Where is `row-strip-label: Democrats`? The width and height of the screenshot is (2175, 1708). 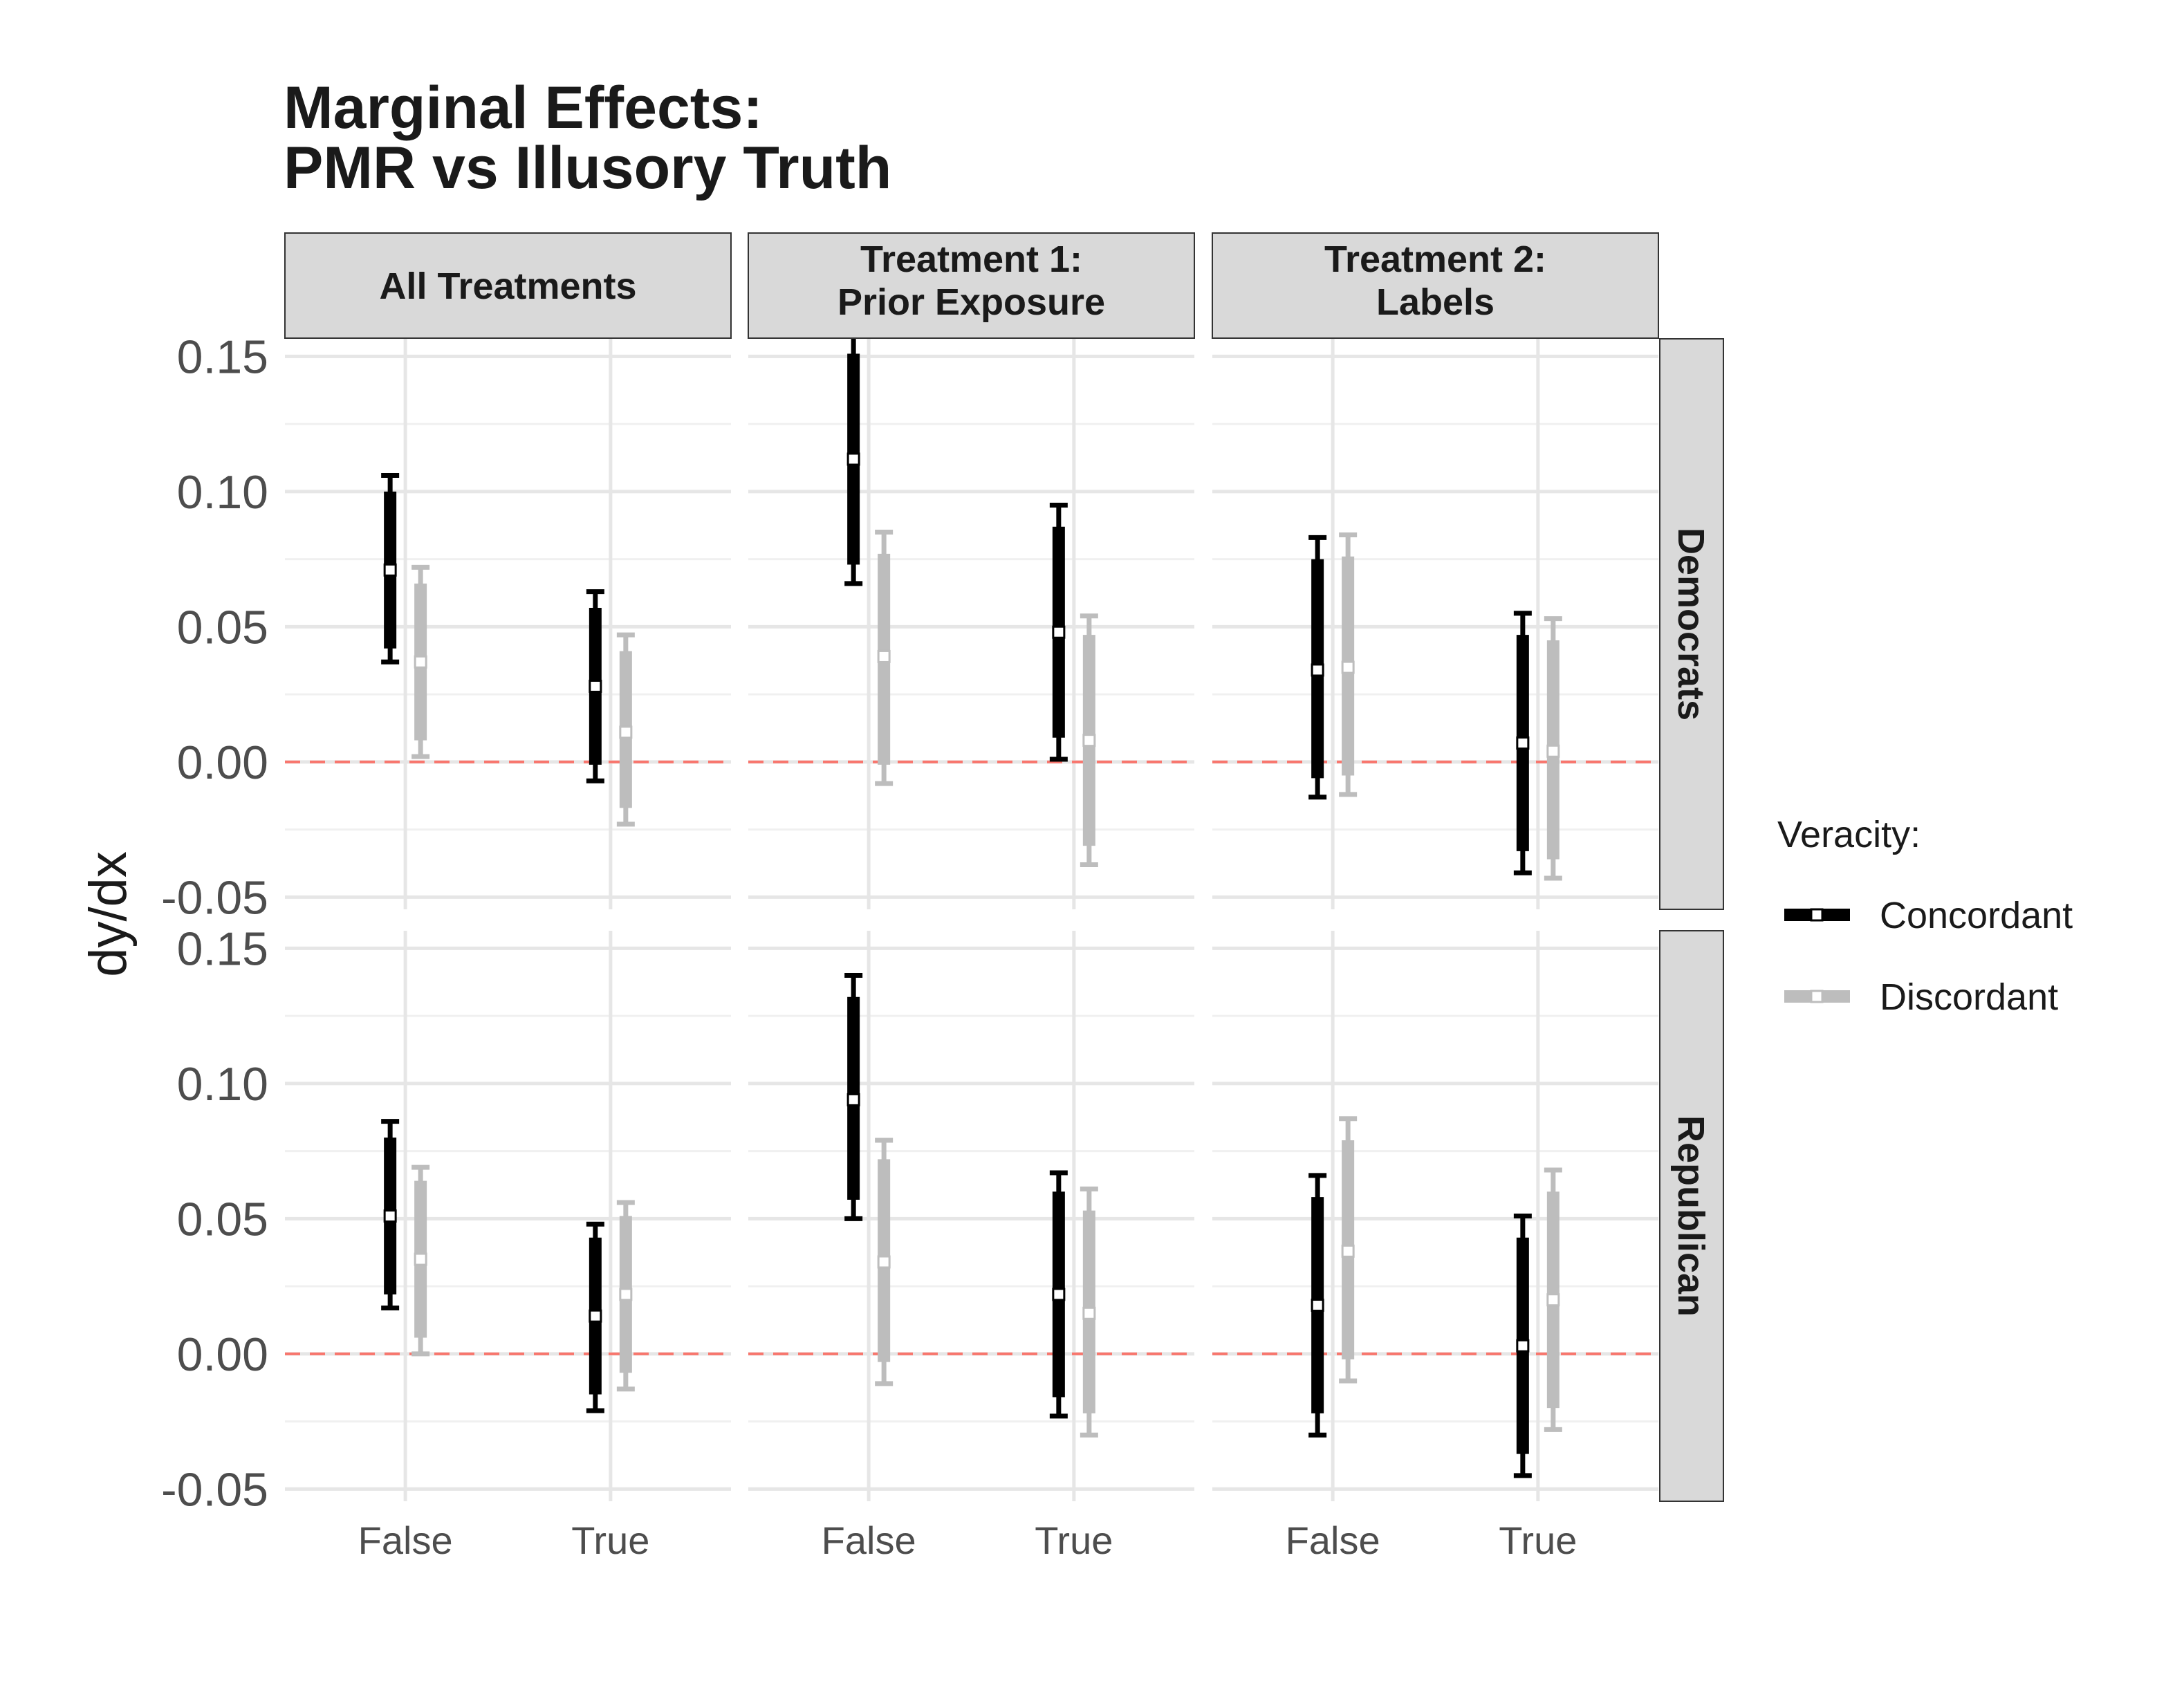 row-strip-label: Democrats is located at coordinates (1691, 624).